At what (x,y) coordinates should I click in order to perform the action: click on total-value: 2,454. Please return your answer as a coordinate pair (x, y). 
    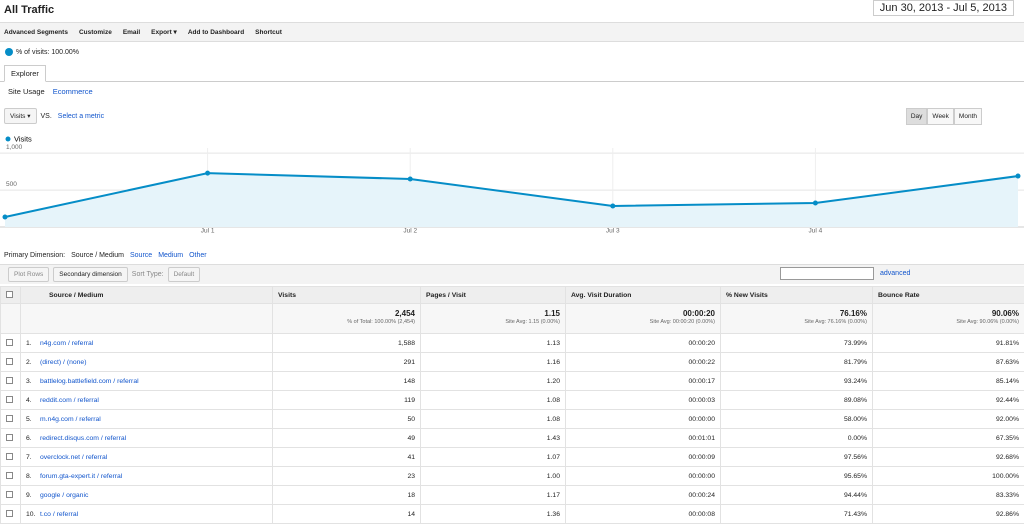
    Looking at the image, I should click on (404, 313).